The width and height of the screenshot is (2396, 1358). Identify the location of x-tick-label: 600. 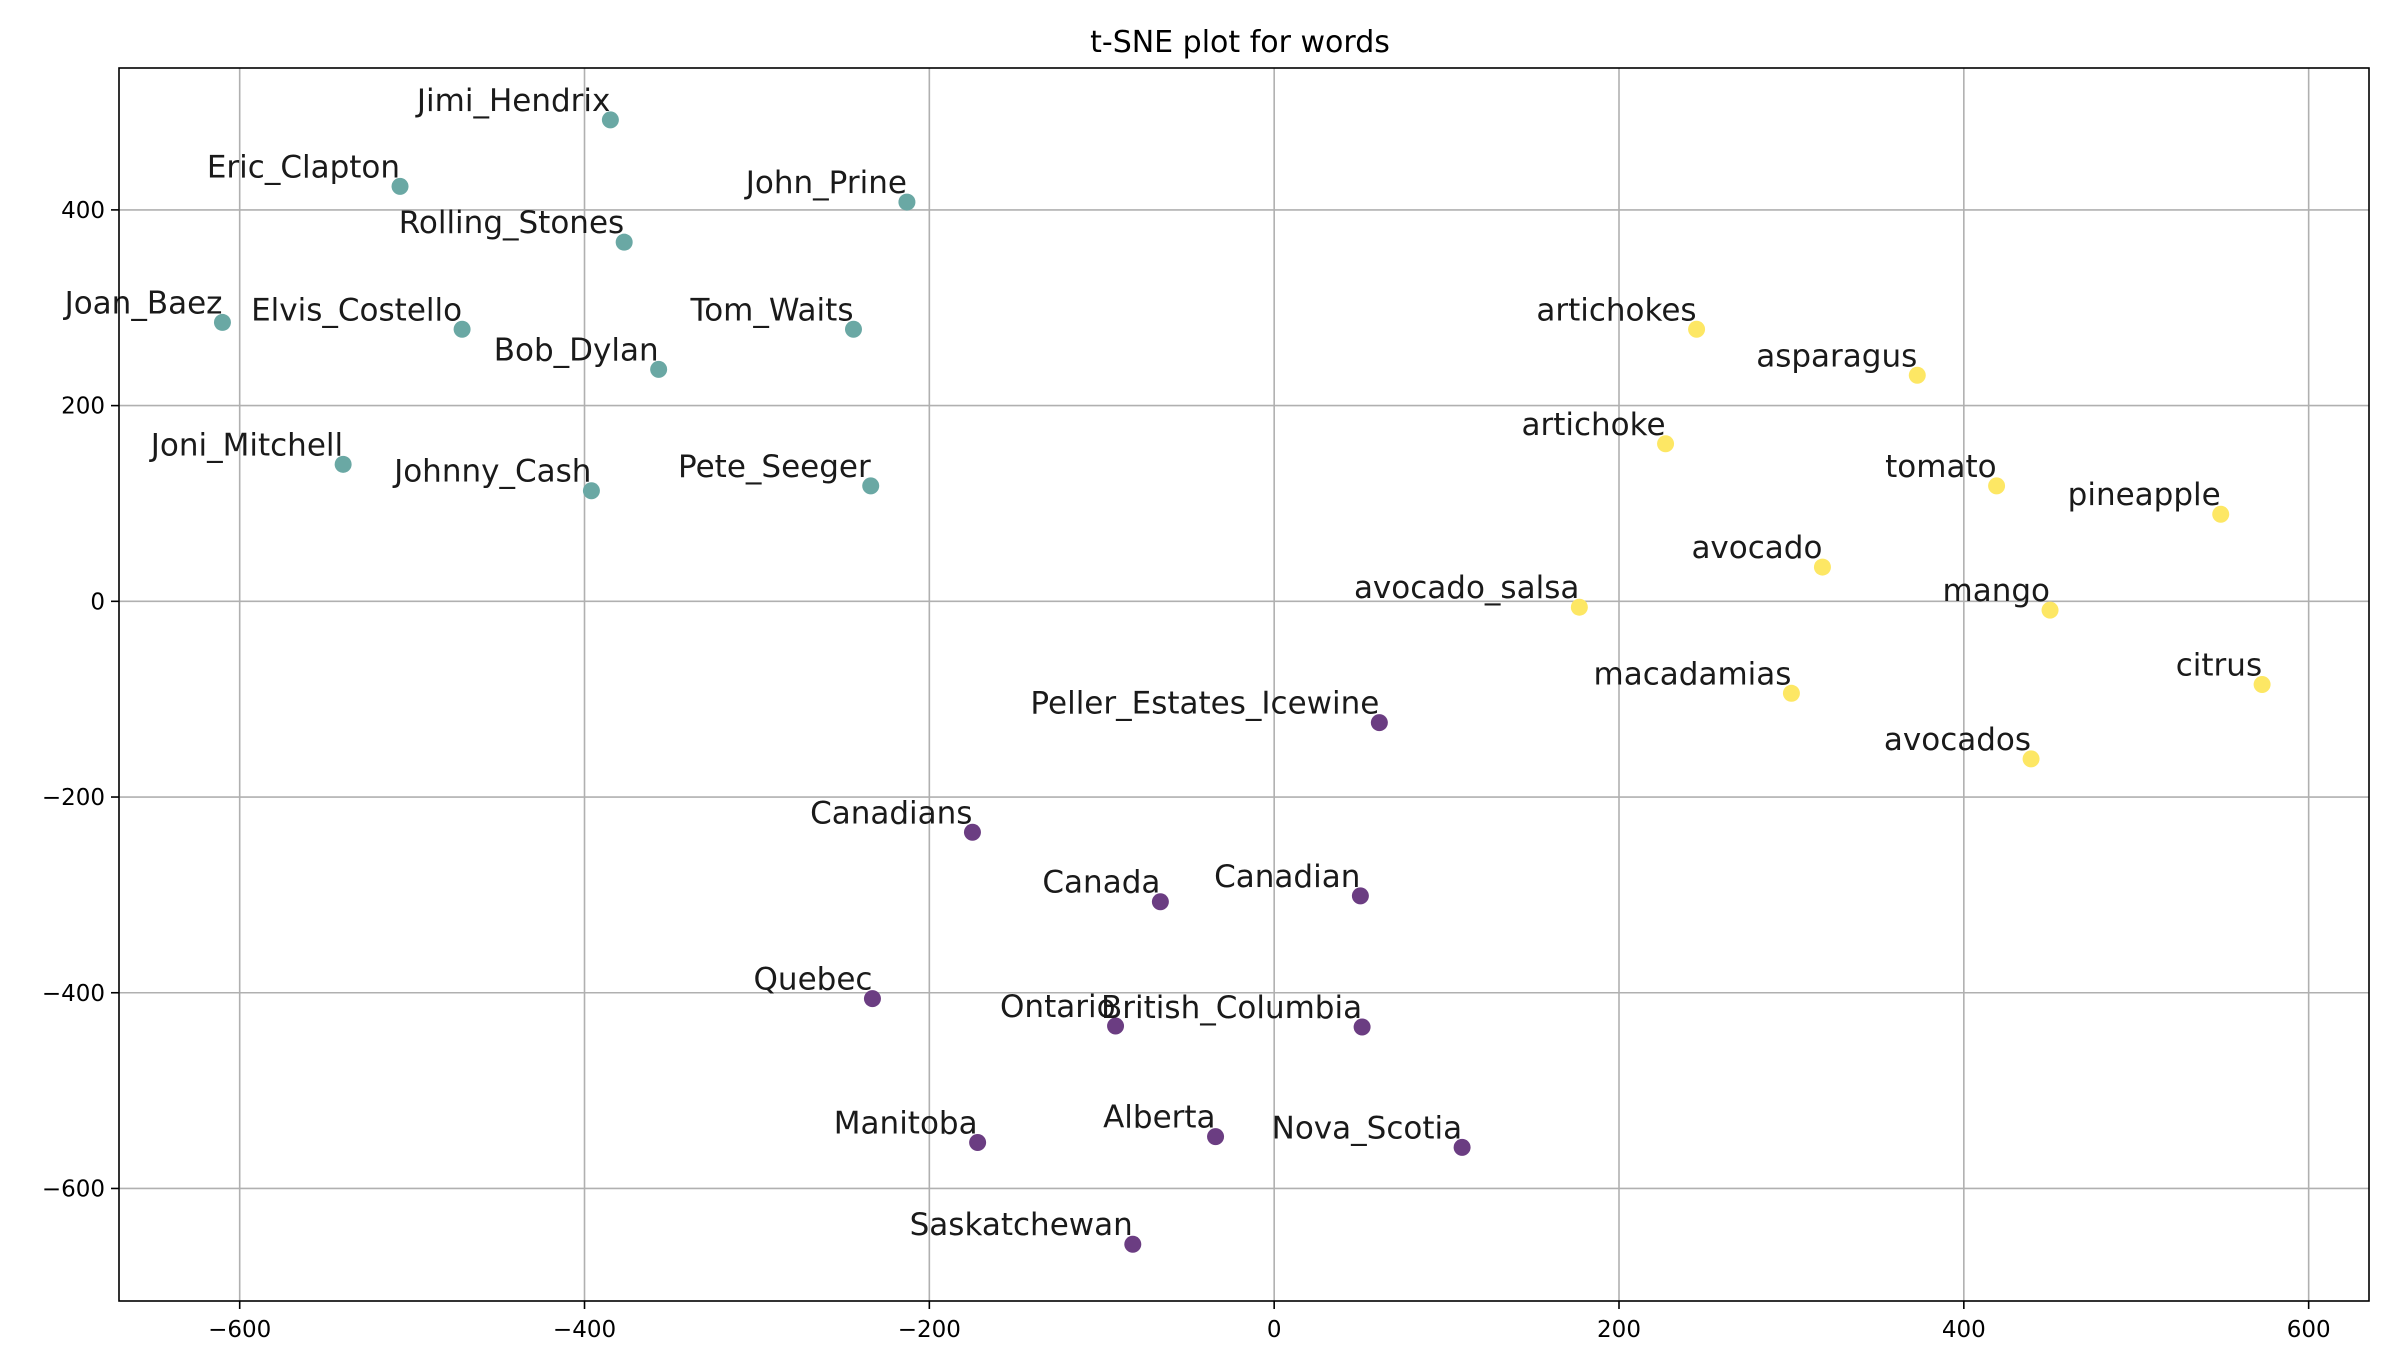
(2309, 1330).